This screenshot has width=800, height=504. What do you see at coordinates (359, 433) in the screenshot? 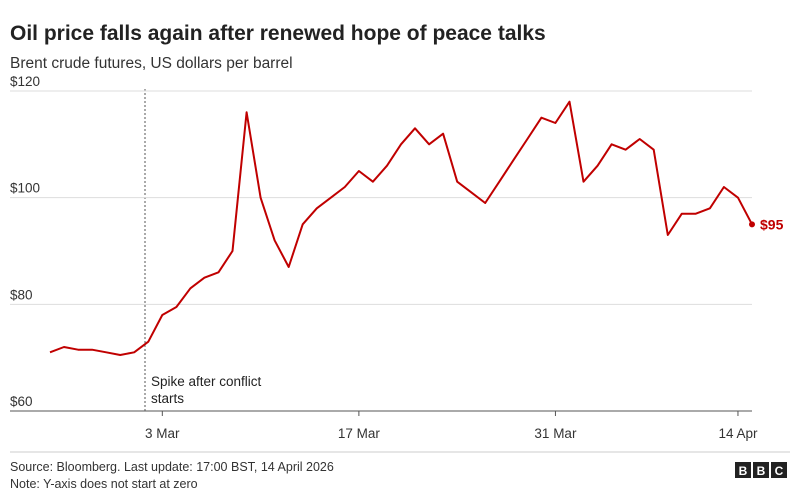
I see `x-tick-label: 17 Mar` at bounding box center [359, 433].